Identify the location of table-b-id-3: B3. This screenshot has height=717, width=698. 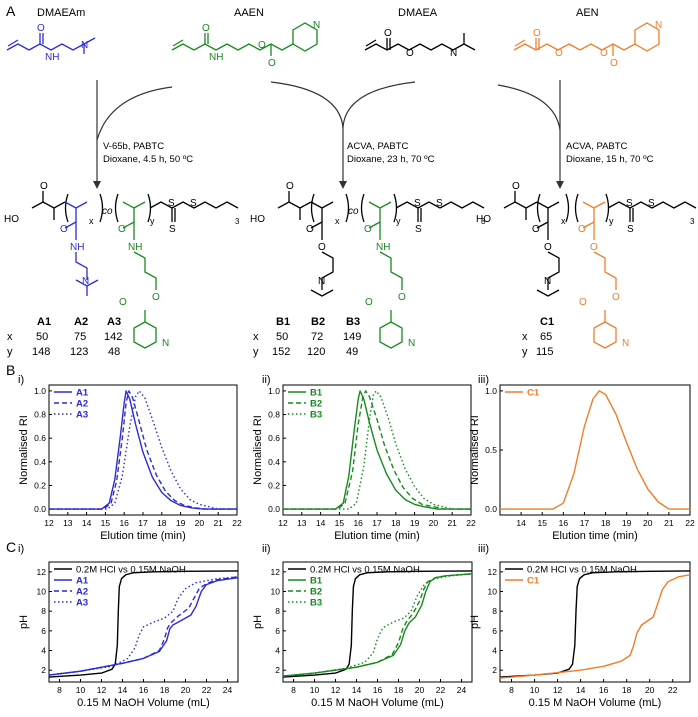
(353, 322).